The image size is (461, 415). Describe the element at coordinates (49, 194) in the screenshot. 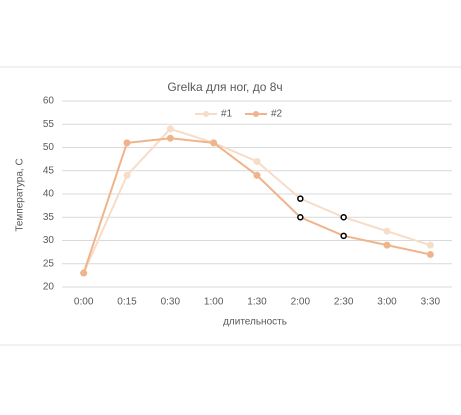

I see `y-tick-label: 40` at that location.